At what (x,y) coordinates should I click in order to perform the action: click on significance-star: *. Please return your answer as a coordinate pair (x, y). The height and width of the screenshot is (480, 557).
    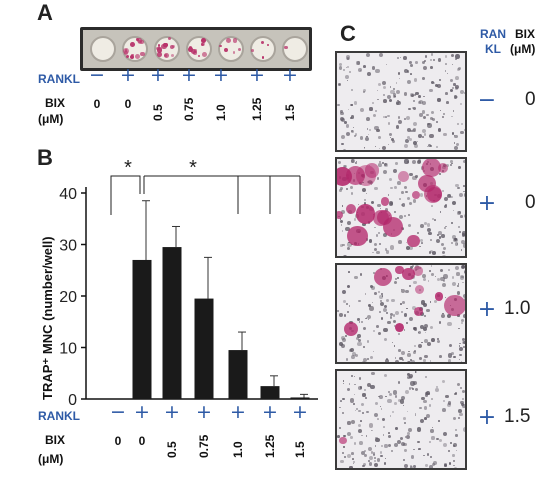
    Looking at the image, I should click on (193, 168).